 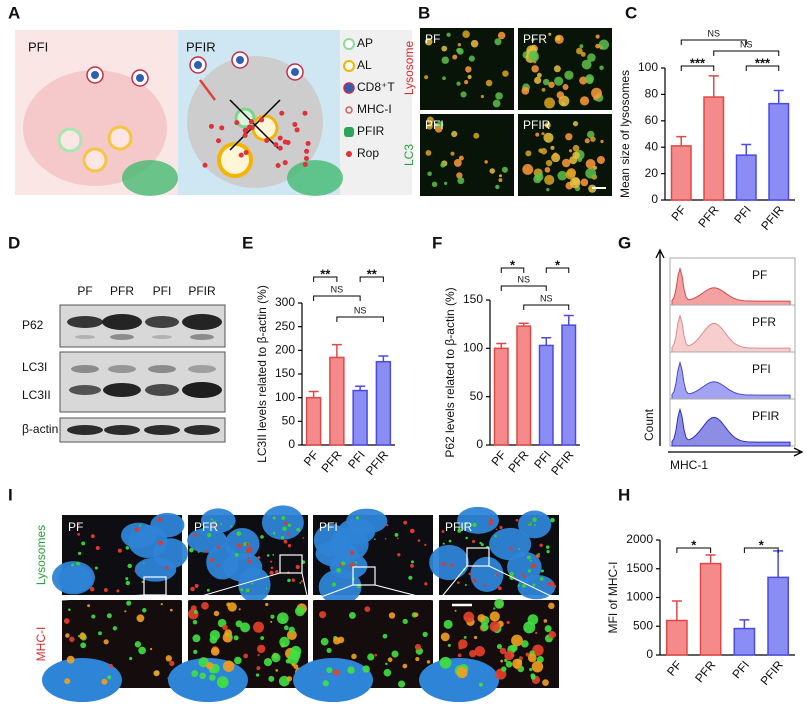 What do you see at coordinates (255, 125) in the screenshot?
I see `cross` at bounding box center [255, 125].